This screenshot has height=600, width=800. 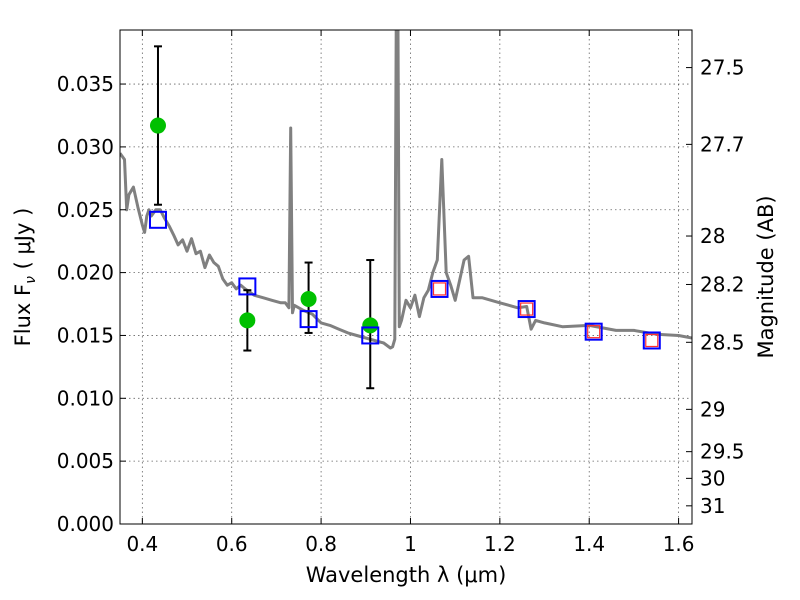 What do you see at coordinates (406, 575) in the screenshot?
I see `x-axis-label: Wavelength λ (μm)` at bounding box center [406, 575].